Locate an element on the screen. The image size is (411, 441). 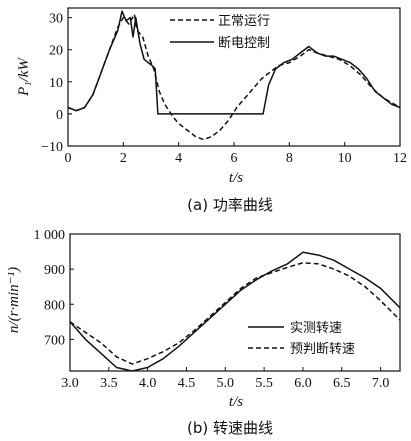
power-chart-xtick-label: 10 is located at coordinates (345, 158).